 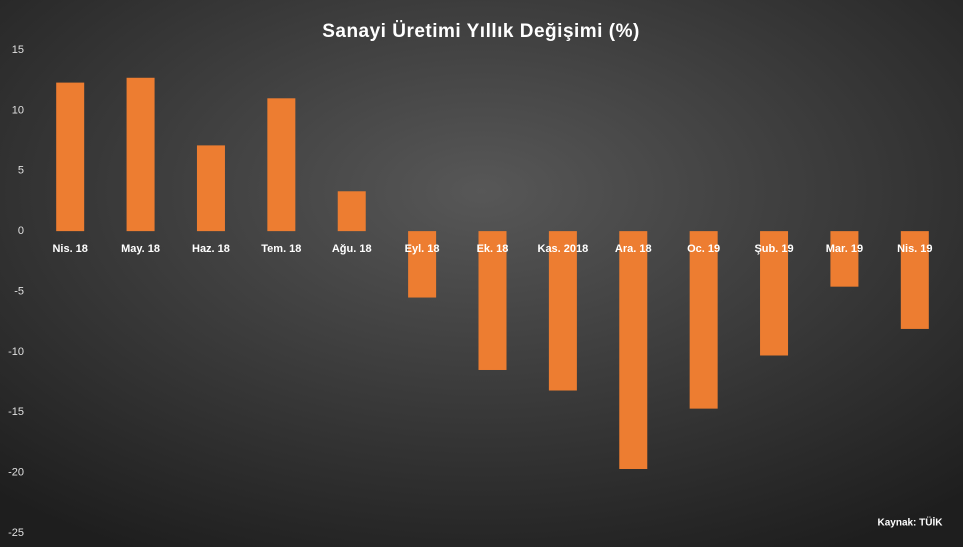 I want to click on x-tick-label: Nis. 18, so click(x=69, y=249).